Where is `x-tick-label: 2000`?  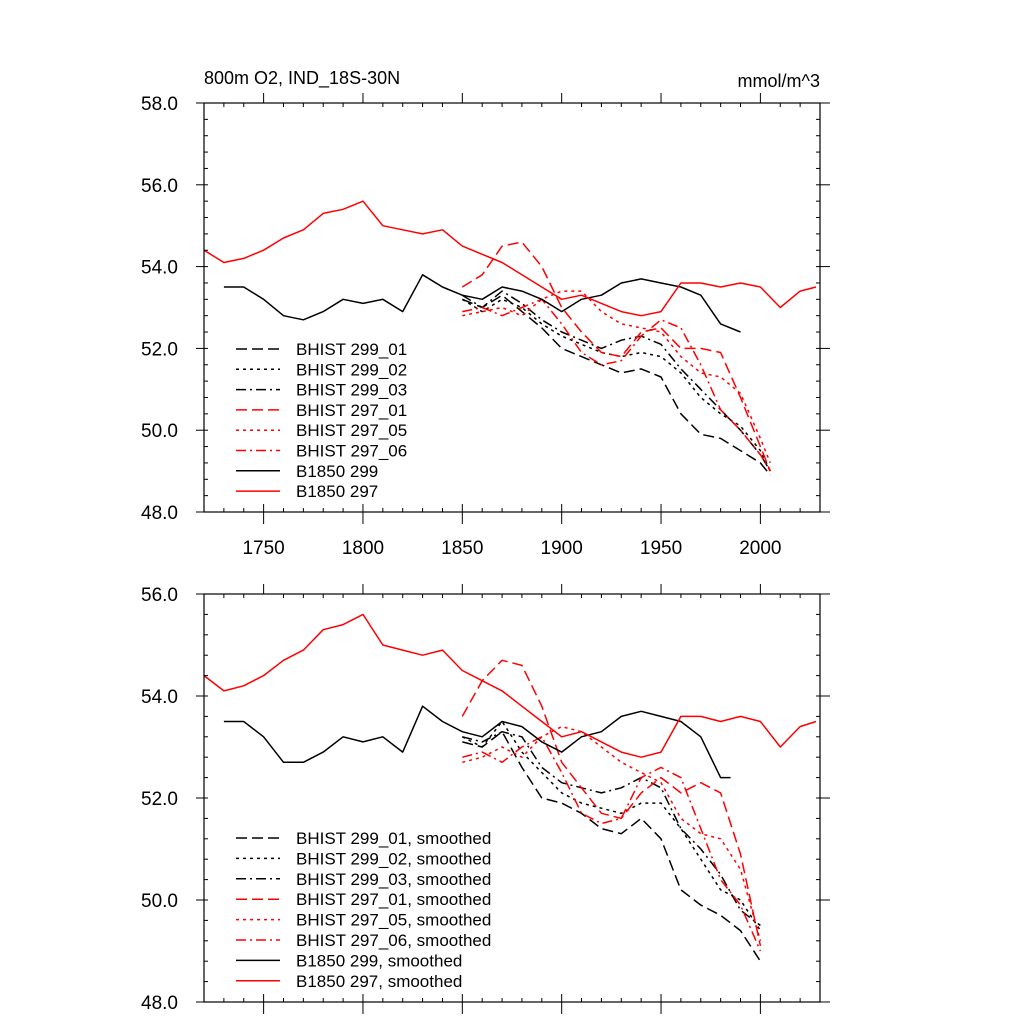
x-tick-label: 2000 is located at coordinates (760, 548).